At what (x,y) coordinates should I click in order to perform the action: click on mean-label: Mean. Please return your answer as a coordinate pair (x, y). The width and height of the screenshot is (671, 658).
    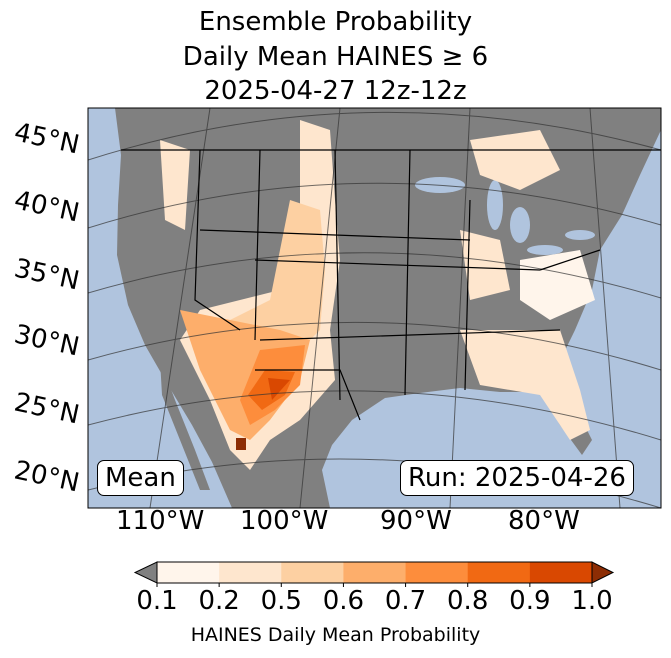
    Looking at the image, I should click on (140, 478).